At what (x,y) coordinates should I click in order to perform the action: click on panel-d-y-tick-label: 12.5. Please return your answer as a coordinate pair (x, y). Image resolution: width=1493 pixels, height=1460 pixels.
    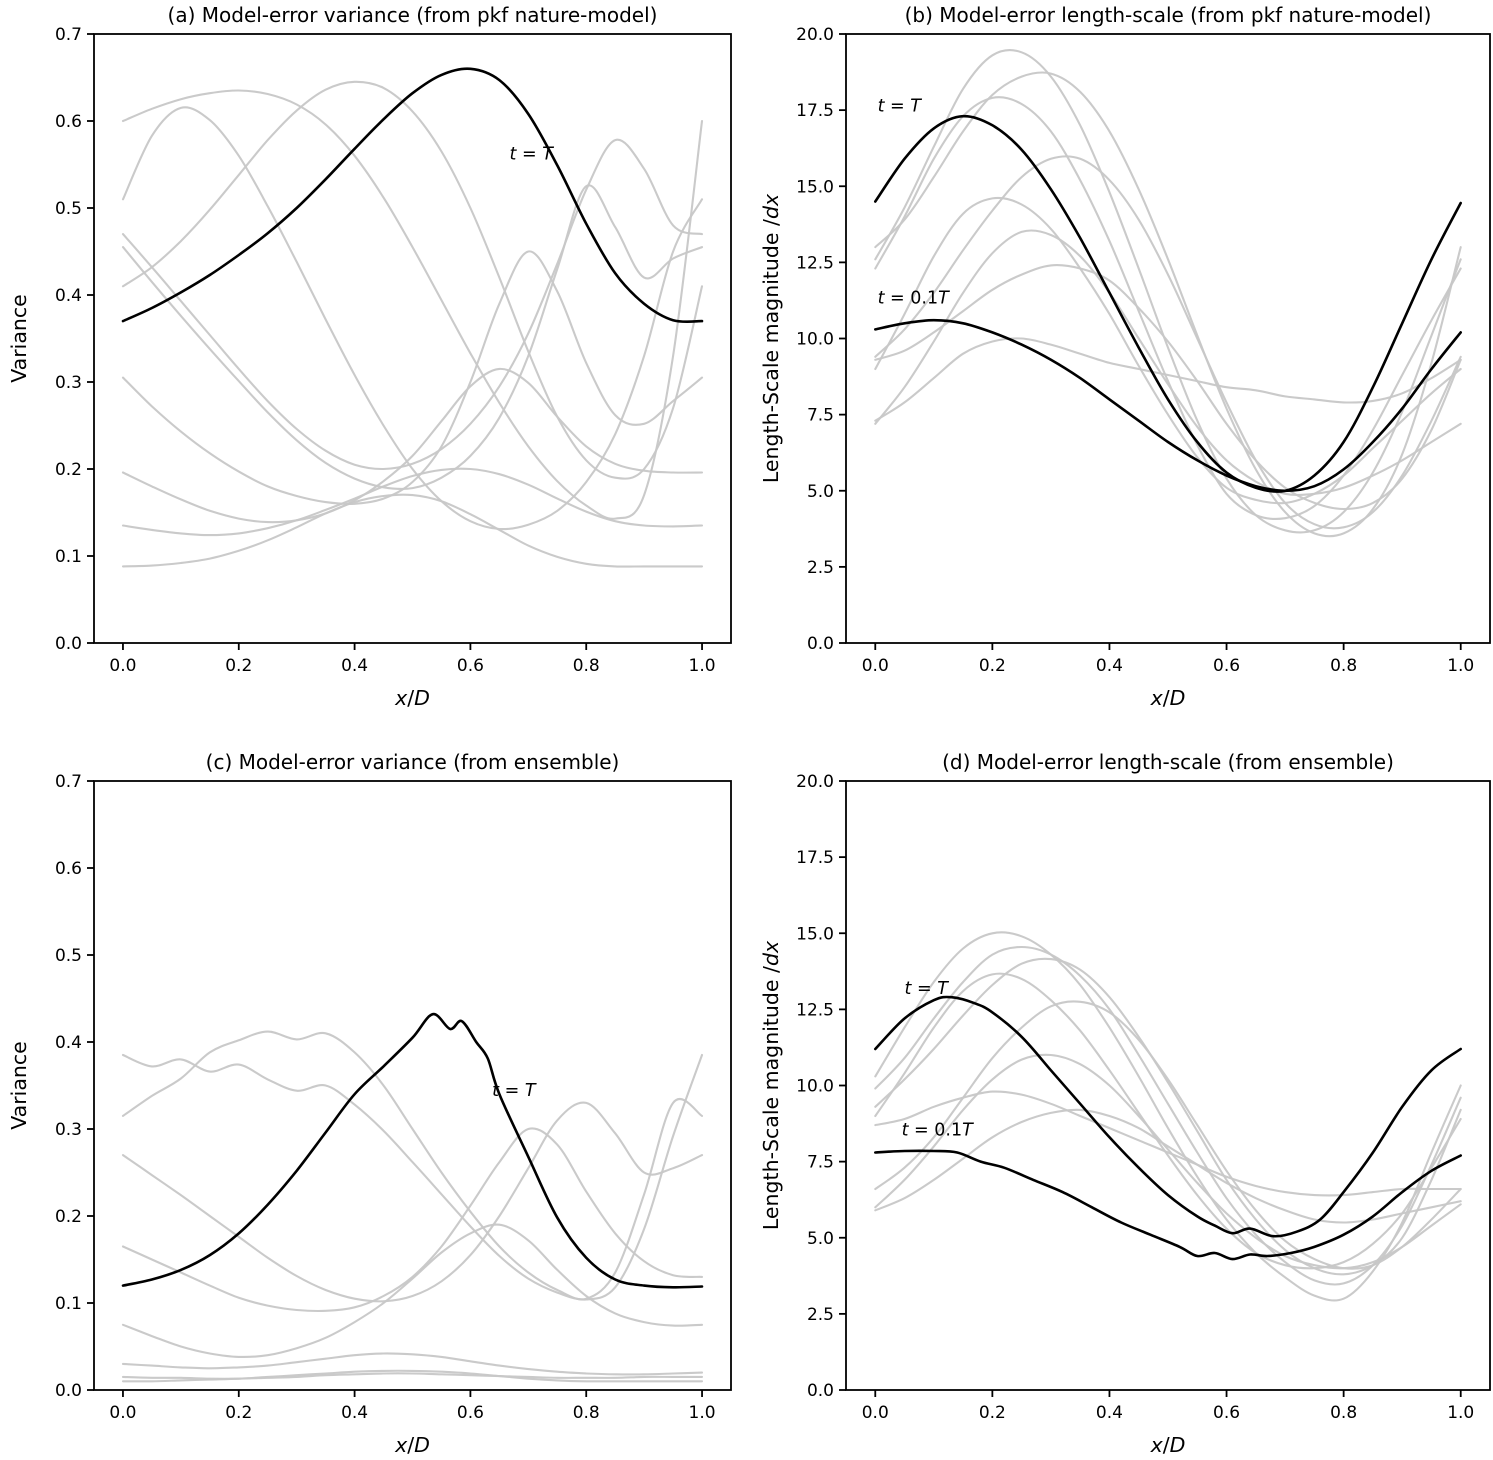
    Looking at the image, I should click on (815, 1010).